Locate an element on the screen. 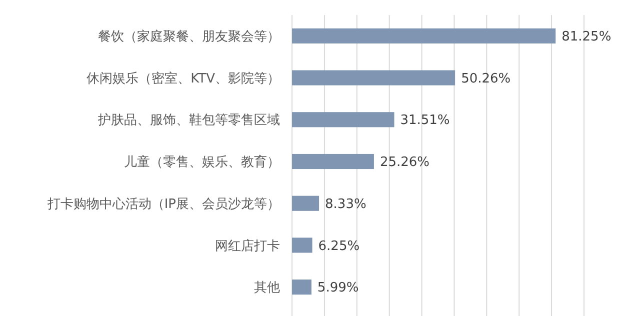  y-tick-label: 打卡购物中心活动（IP展、会员沙龙等） is located at coordinates (163, 204).